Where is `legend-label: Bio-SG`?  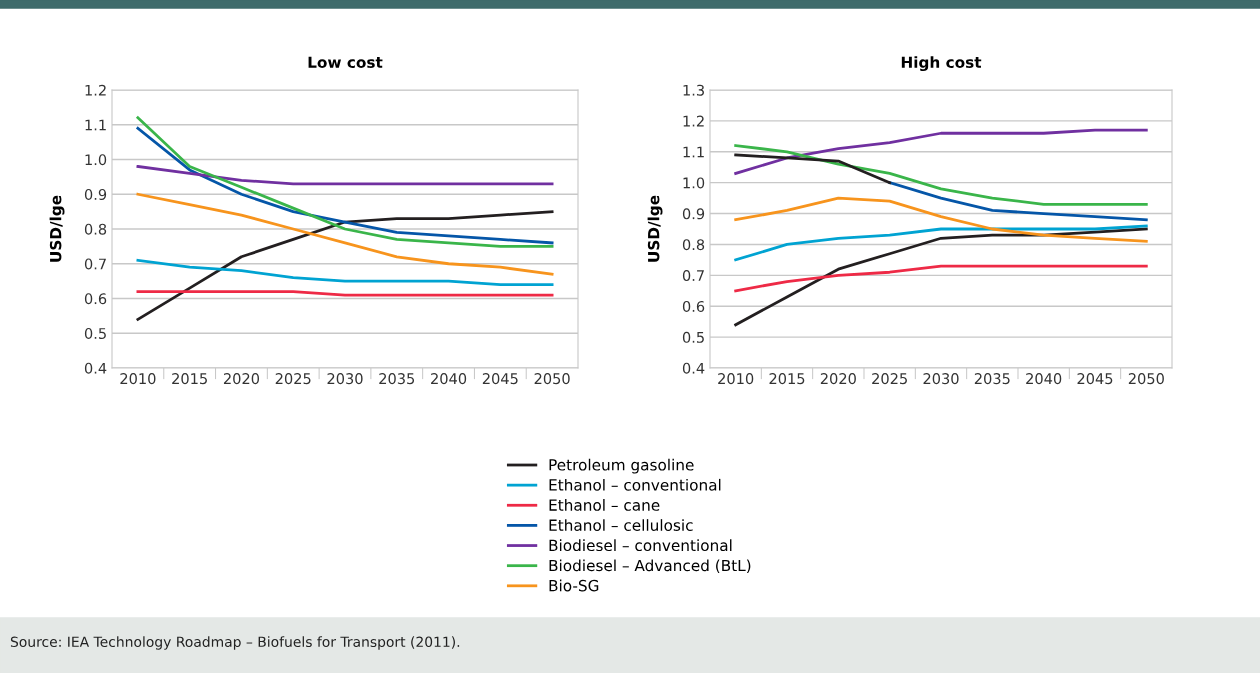
legend-label: Bio-SG is located at coordinates (574, 585).